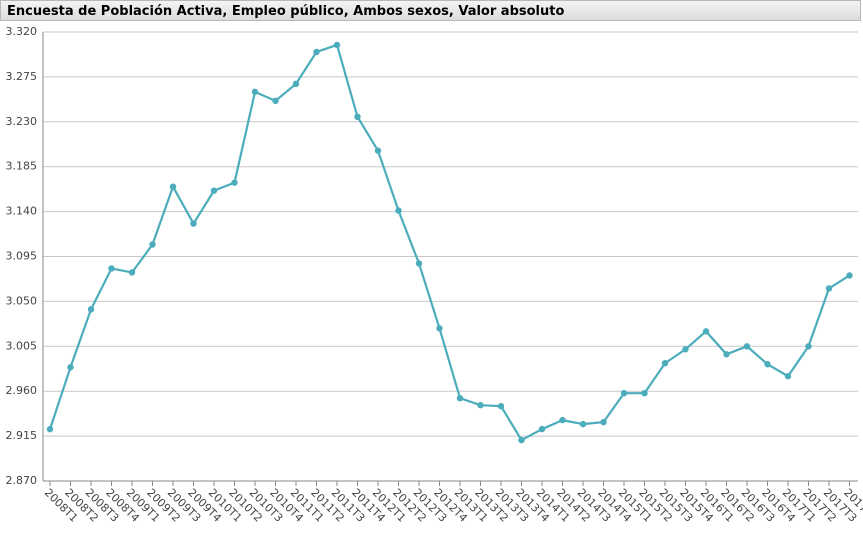 The width and height of the screenshot is (863, 539). Describe the element at coordinates (22, 76) in the screenshot. I see `y-tick-label: 3.275` at that location.